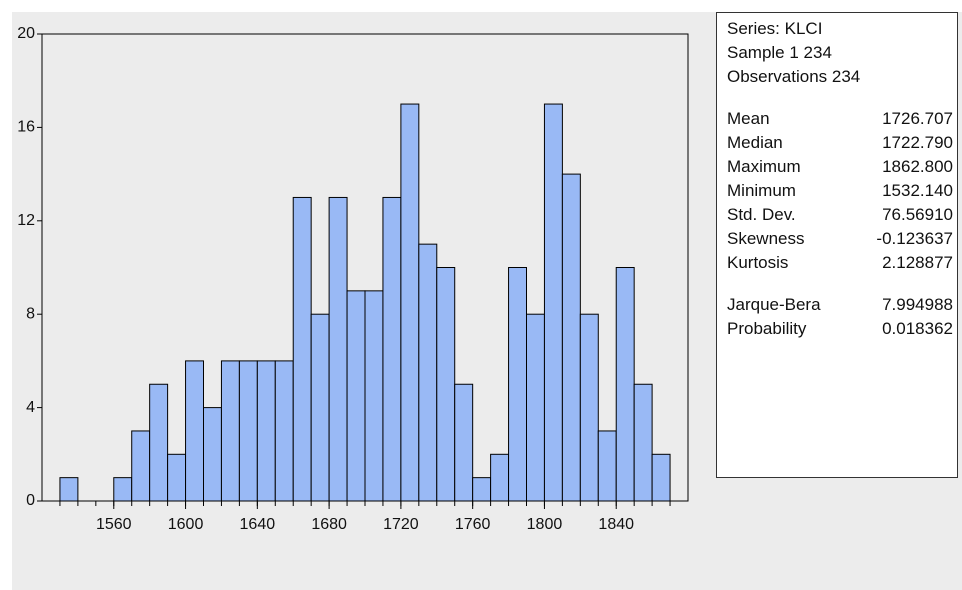 This screenshot has width=962, height=590. I want to click on x-tick-label: 1680, so click(329, 524).